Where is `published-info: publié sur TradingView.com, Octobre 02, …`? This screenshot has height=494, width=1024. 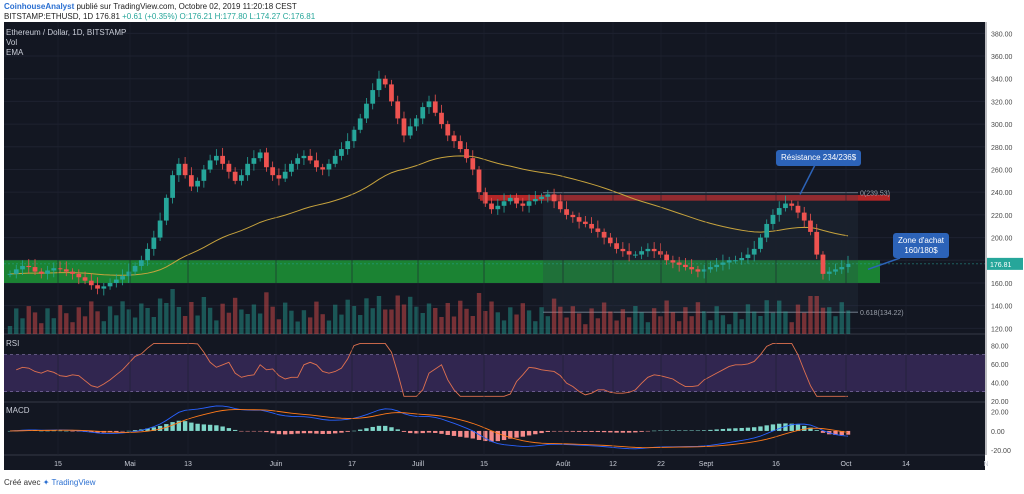 published-info: publié sur TradingView.com, Octobre 02, … is located at coordinates (186, 6).